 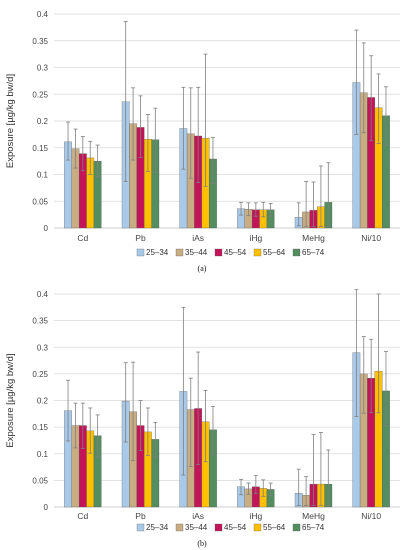 What do you see at coordinates (202, 543) in the screenshot?
I see `panel-label: (b)` at bounding box center [202, 543].